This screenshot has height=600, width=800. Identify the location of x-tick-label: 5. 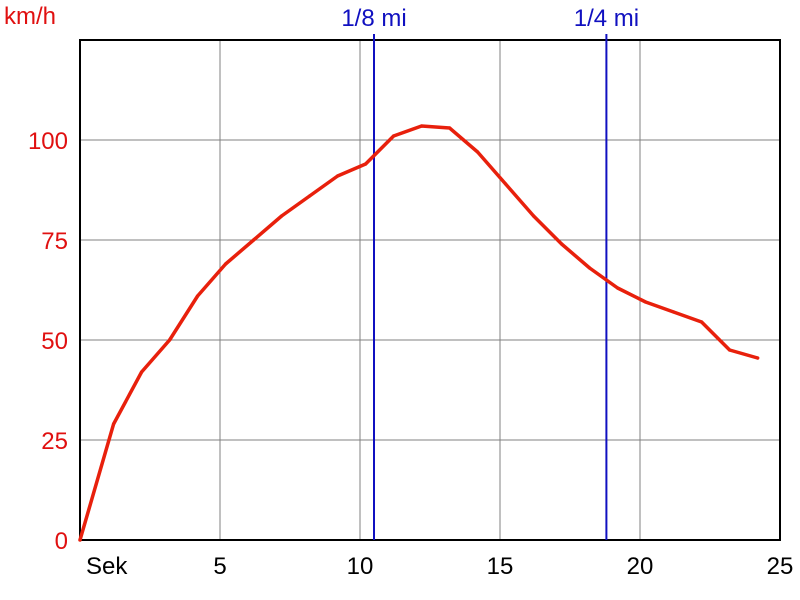
(219, 566).